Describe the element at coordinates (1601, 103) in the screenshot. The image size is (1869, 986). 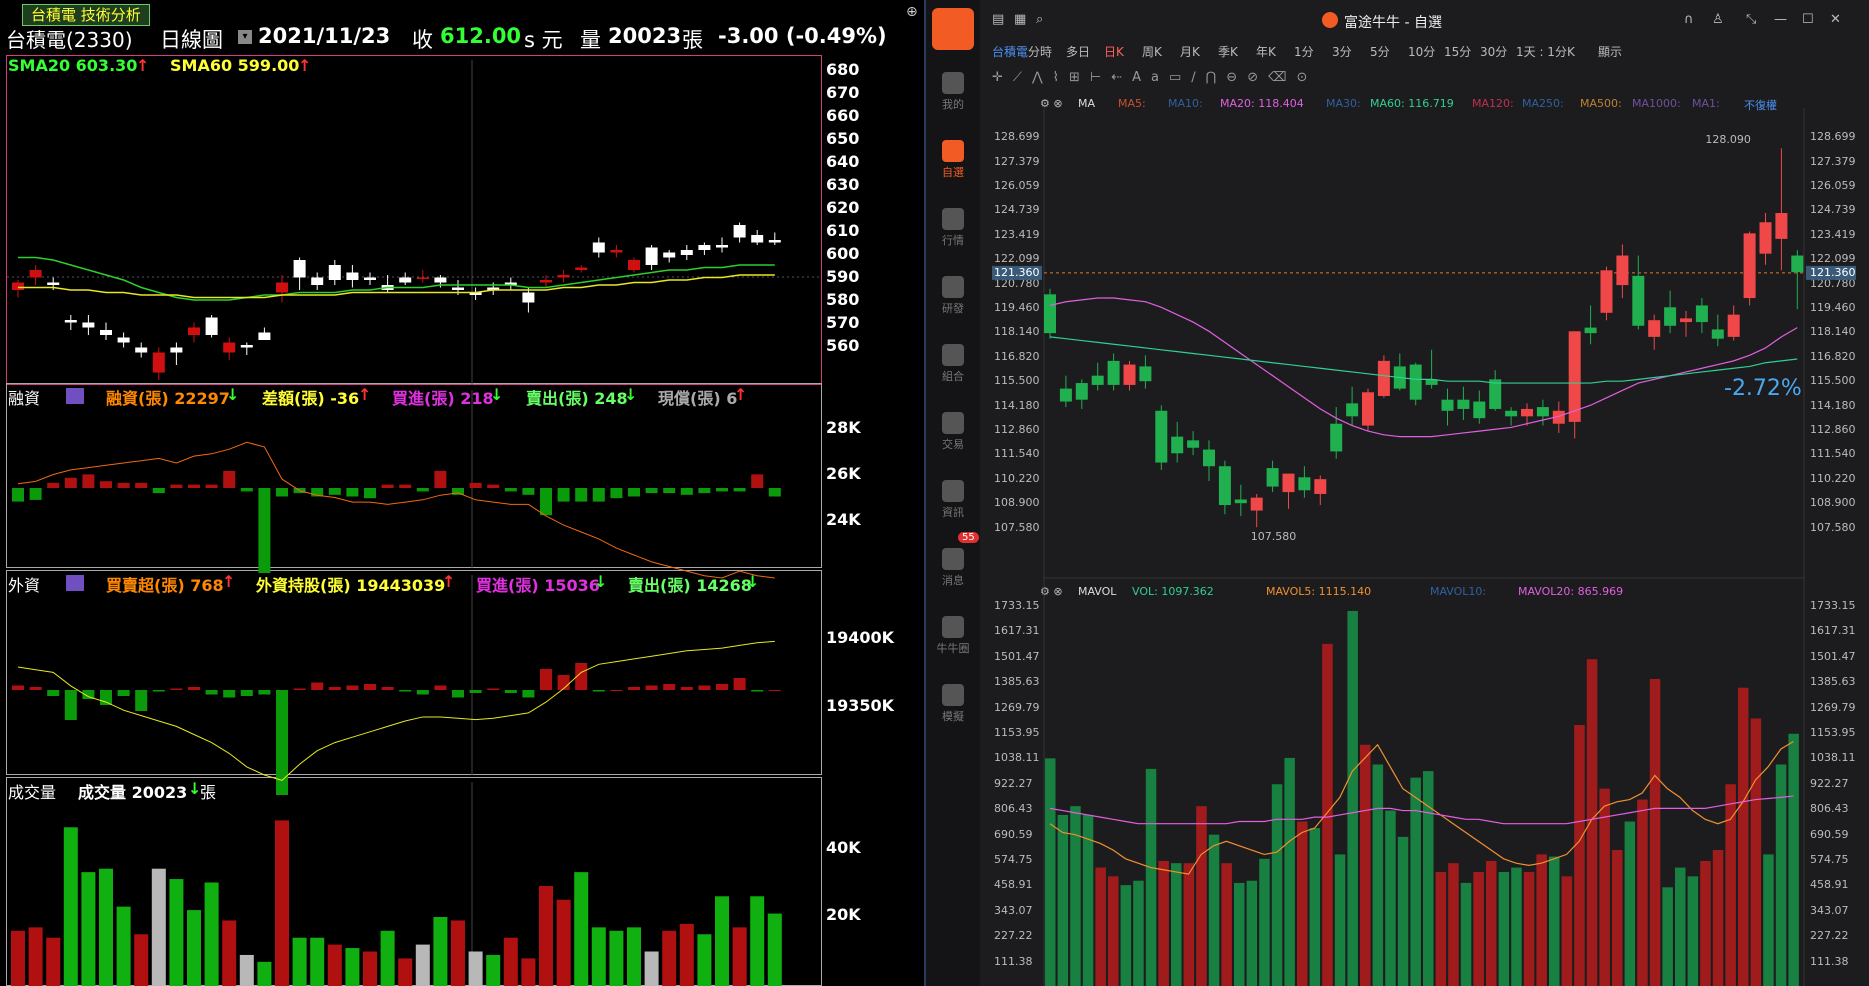
I see `ma500-legend: MA500:` at that location.